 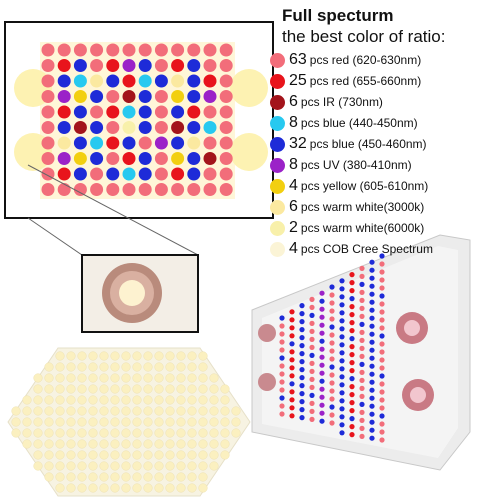 What do you see at coordinates (55, 236) in the screenshot?
I see `zoom-line-left` at bounding box center [55, 236].